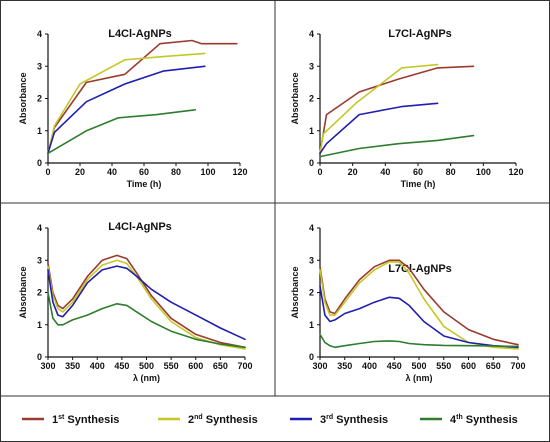 The width and height of the screenshot is (550, 442). I want to click on legend-item-1: 1st Synthesis, so click(70, 420).